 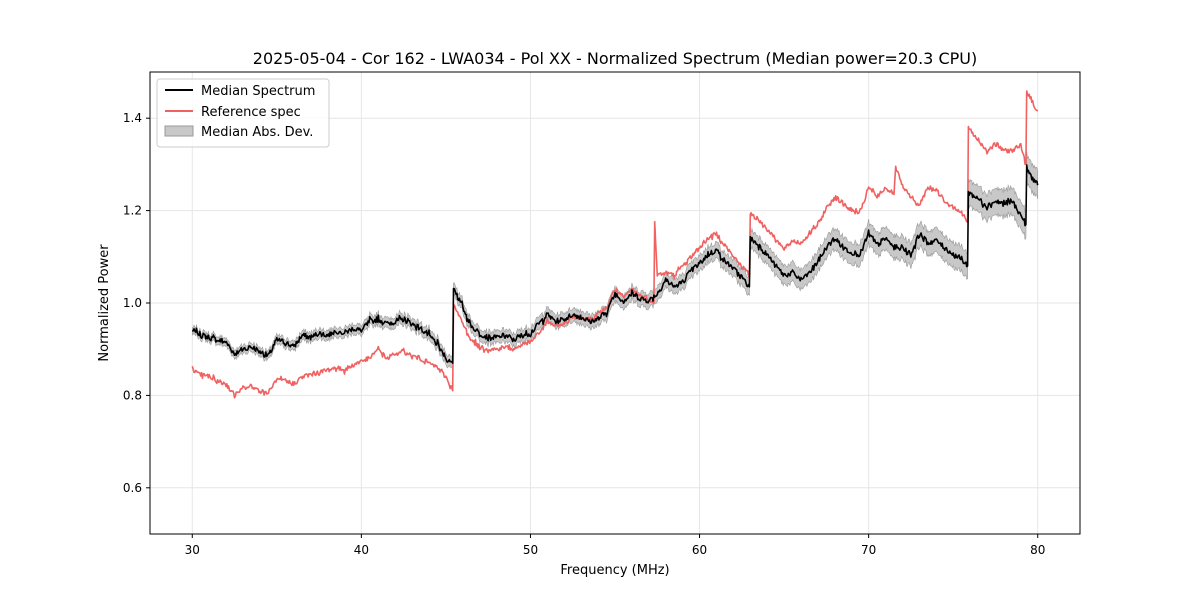 I want to click on legend-reference-label: Reference spec, so click(x=251, y=112).